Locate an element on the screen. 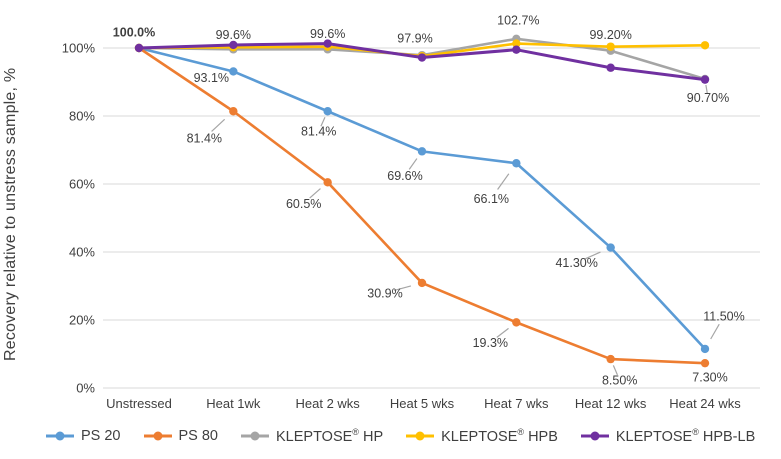 This screenshot has height=459, width=781. y-tick-label: 80% is located at coordinates (82, 116).